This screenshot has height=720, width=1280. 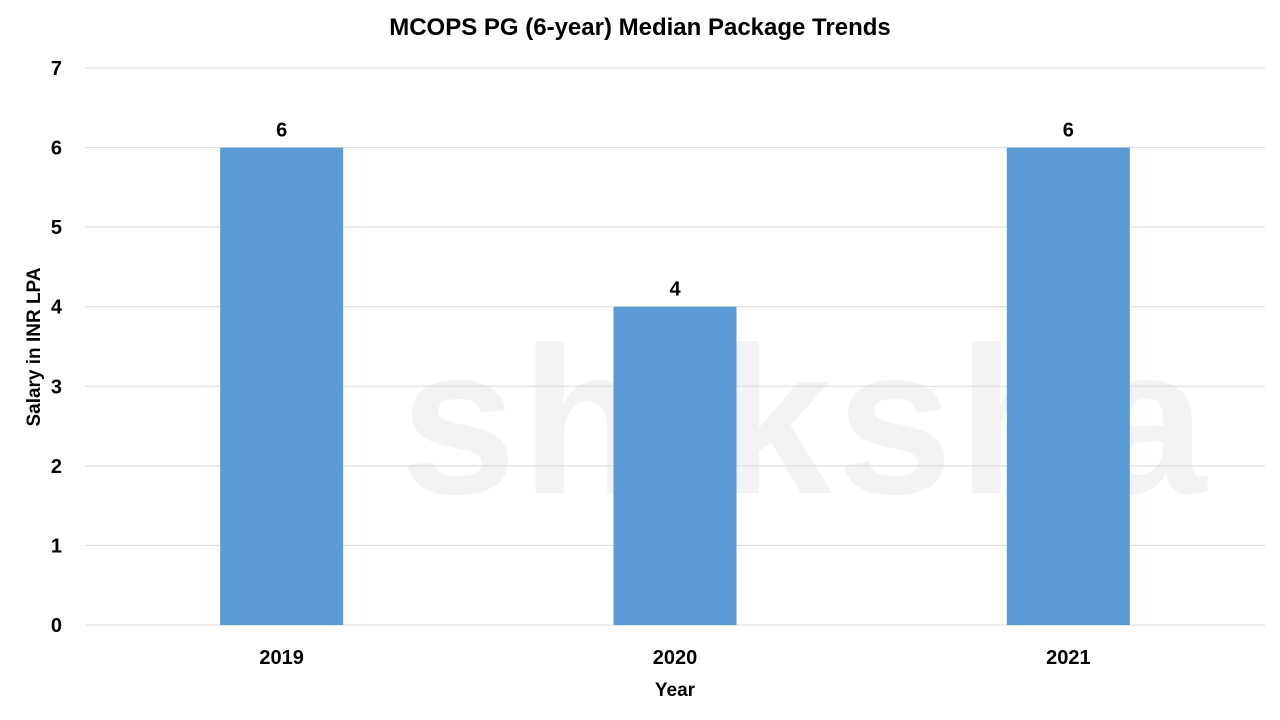 What do you see at coordinates (675, 690) in the screenshot?
I see `x-axis-label: Year` at bounding box center [675, 690].